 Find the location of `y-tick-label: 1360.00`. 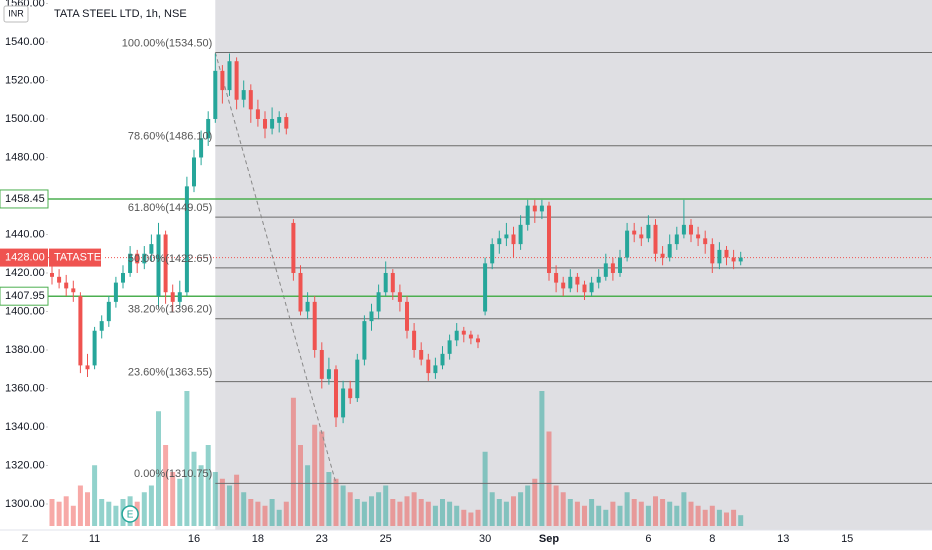

y-tick-label: 1360.00 is located at coordinates (25, 388).